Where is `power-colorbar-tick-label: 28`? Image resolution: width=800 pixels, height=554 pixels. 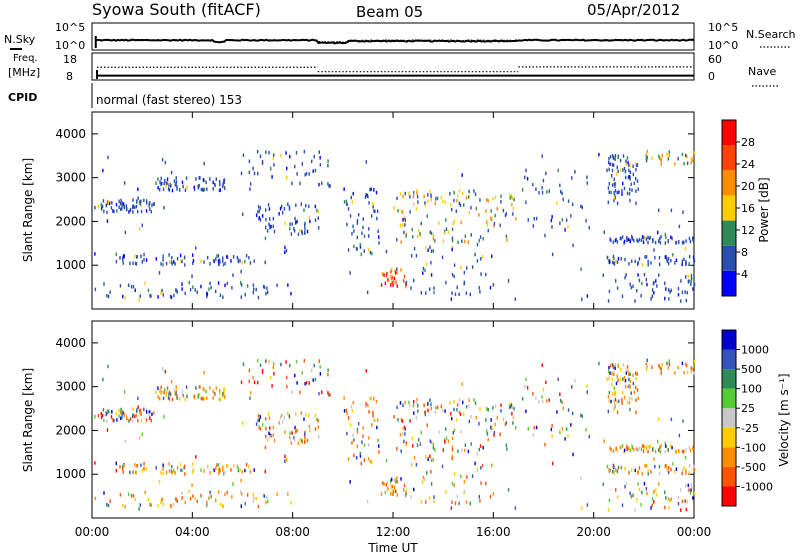 power-colorbar-tick-label: 28 is located at coordinates (748, 142).